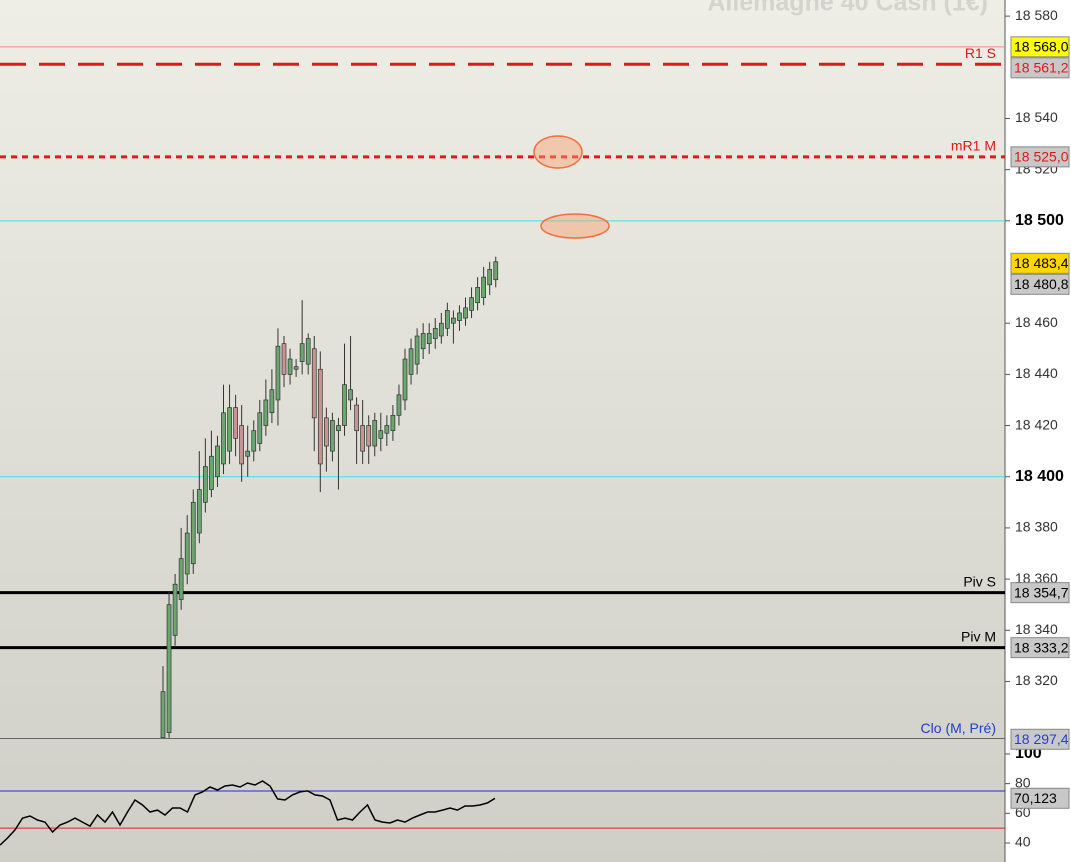 Image resolution: width=1071 pixels, height=862 pixels. What do you see at coordinates (502, 813) in the screenshot?
I see `rsi-panel` at bounding box center [502, 813].